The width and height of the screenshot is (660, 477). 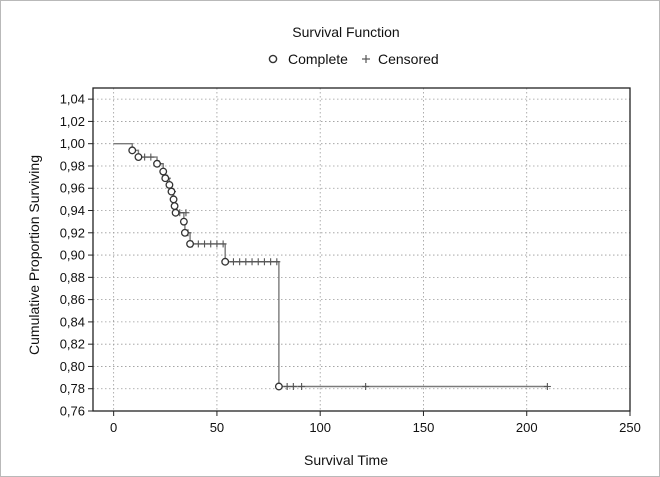 I want to click on y-tick-label: 0,92, so click(x=72, y=232).